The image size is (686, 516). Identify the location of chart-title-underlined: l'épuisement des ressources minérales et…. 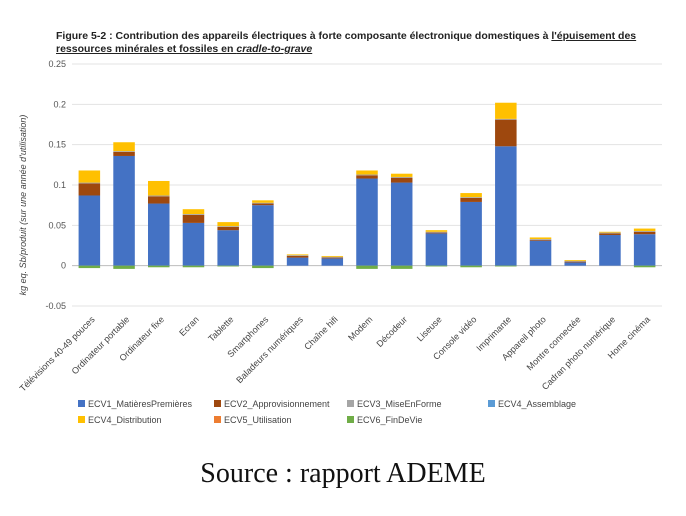
(346, 42).